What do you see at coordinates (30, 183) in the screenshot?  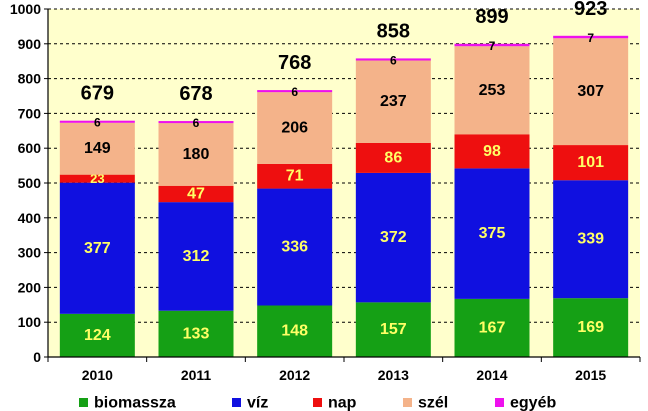 I see `y-tick-label: 500` at bounding box center [30, 183].